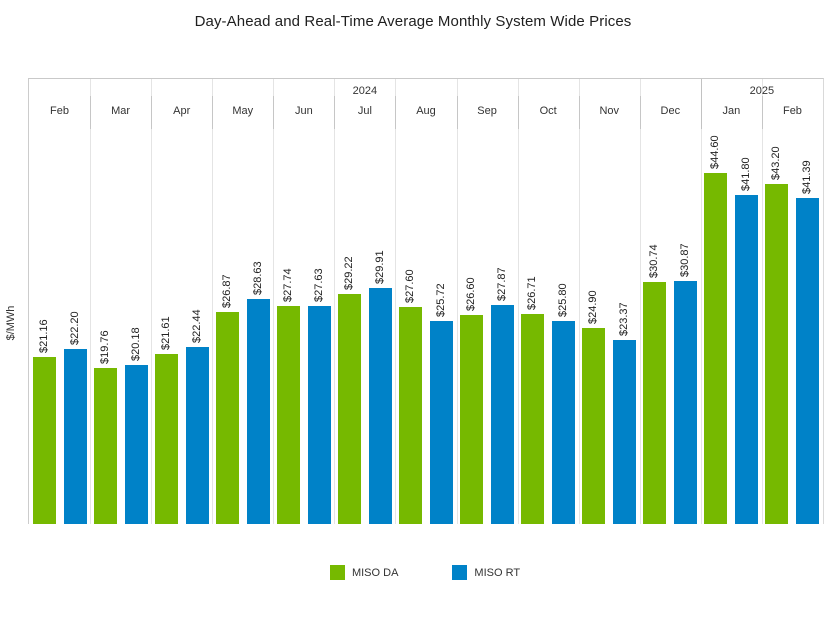 The width and height of the screenshot is (826, 620). Describe the element at coordinates (776, 163) in the screenshot. I see `value-label-miso-da: $43.20` at that location.